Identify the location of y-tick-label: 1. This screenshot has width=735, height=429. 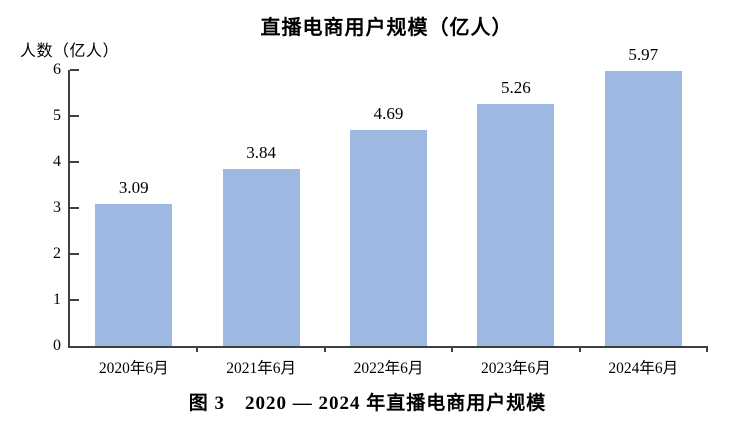
(57, 299).